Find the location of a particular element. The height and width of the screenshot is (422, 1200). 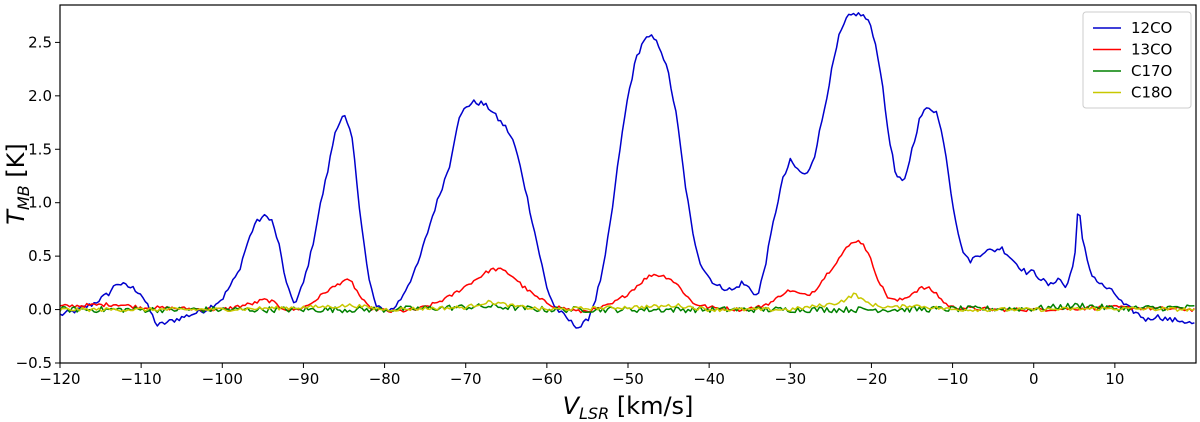

y-axis-ticks: −0.5 0.0 0.5 1.0 1.5 2.0 2.5 is located at coordinates (38, 202).